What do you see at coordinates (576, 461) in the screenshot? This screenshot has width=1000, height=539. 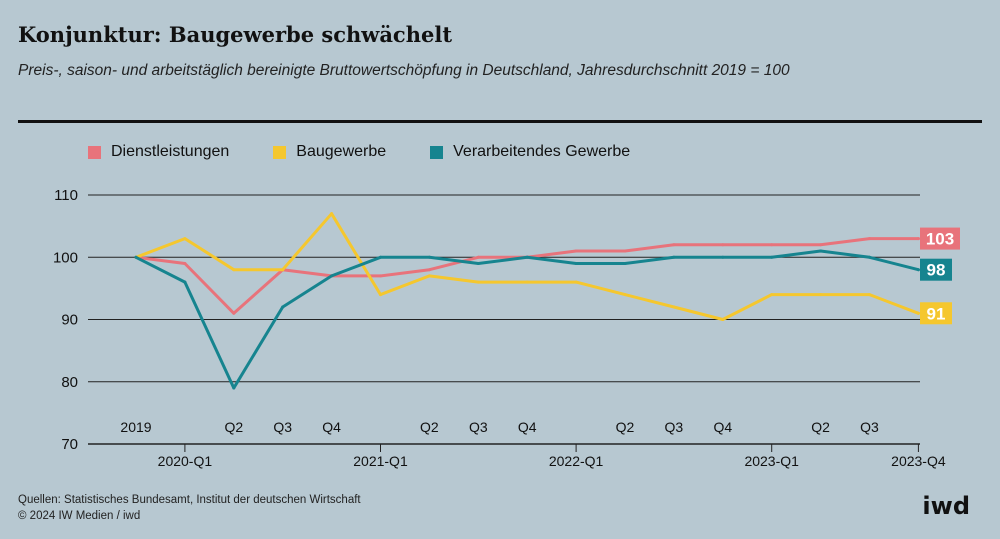 I see `x-tick-label-lower-9: 2022-Q1` at bounding box center [576, 461].